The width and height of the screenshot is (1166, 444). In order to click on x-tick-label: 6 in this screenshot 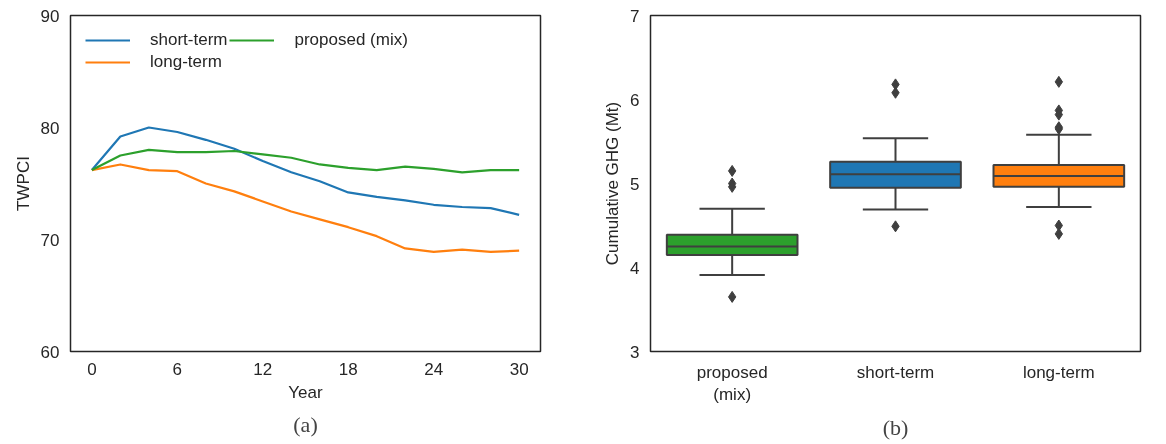, I will do `click(177, 369)`.